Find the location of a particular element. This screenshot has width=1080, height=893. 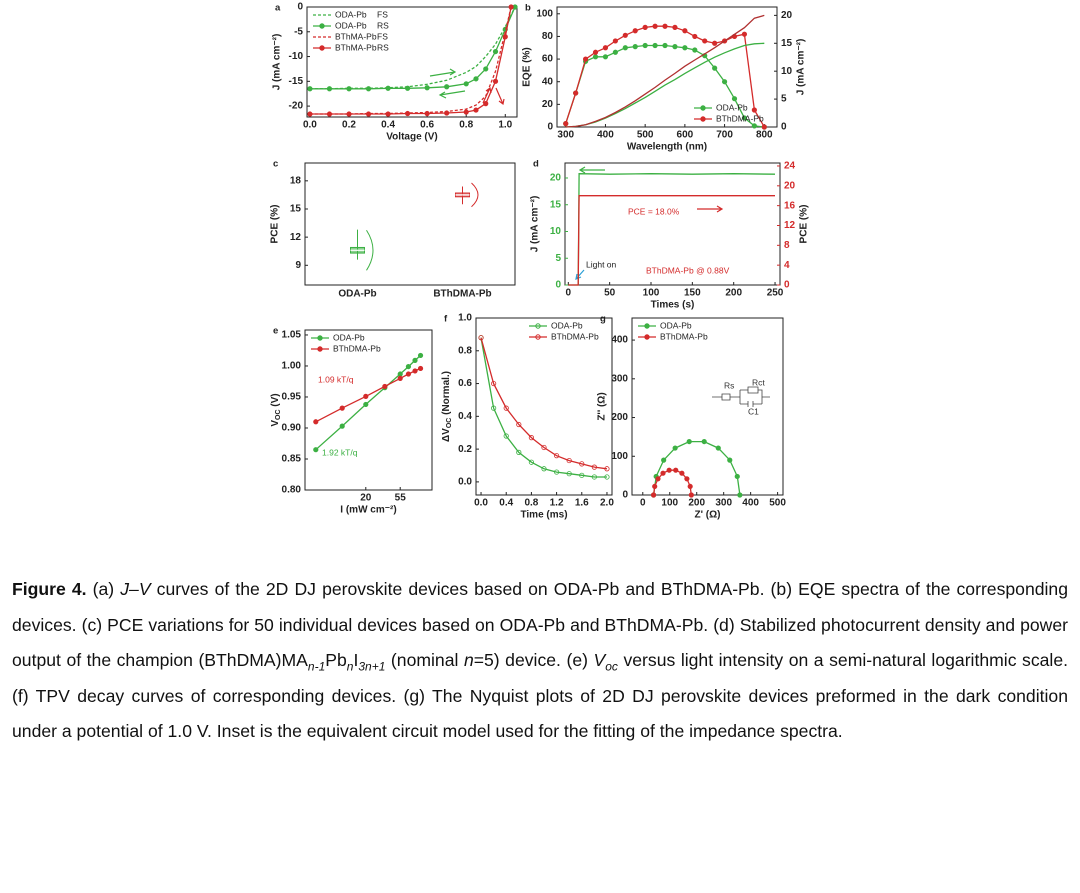

y-axis-label-part: ΔV is located at coordinates (446, 435).